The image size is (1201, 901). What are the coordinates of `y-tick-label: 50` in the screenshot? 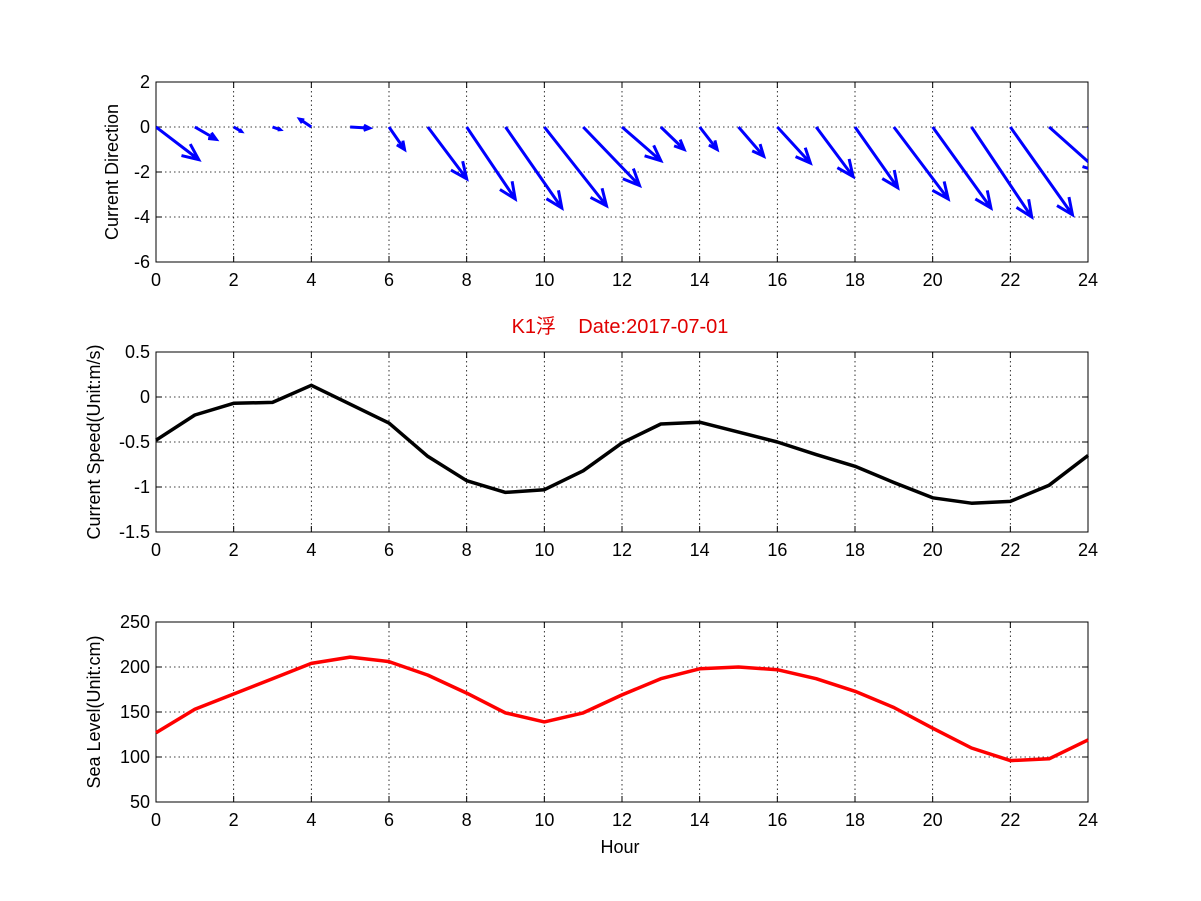 It's located at (140, 802).